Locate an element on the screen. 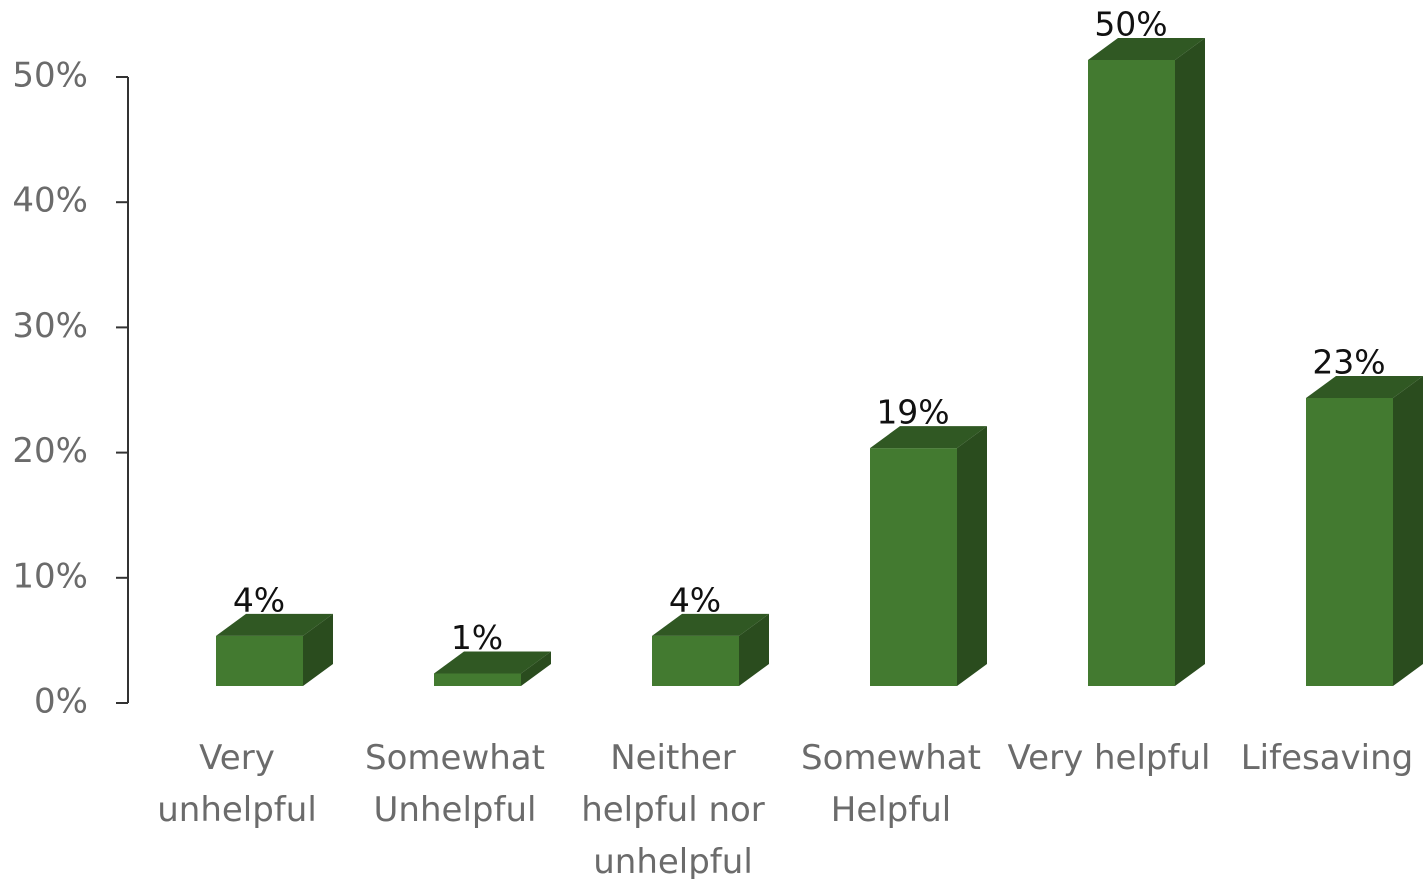  y-tick-label: 10% is located at coordinates (50, 576).